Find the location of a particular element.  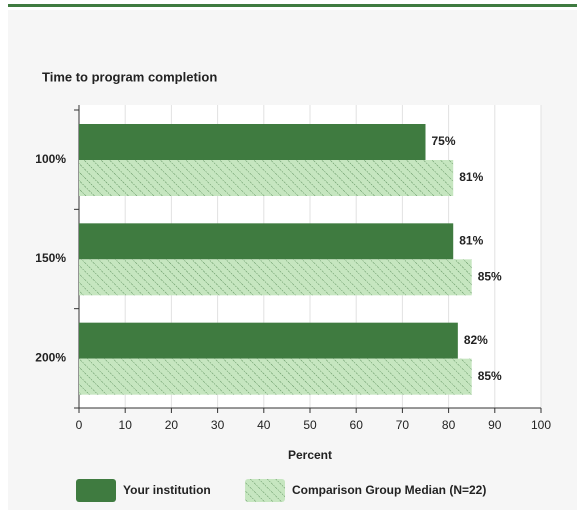

legend-label: Comparison Group Median (N=22) is located at coordinates (389, 490).